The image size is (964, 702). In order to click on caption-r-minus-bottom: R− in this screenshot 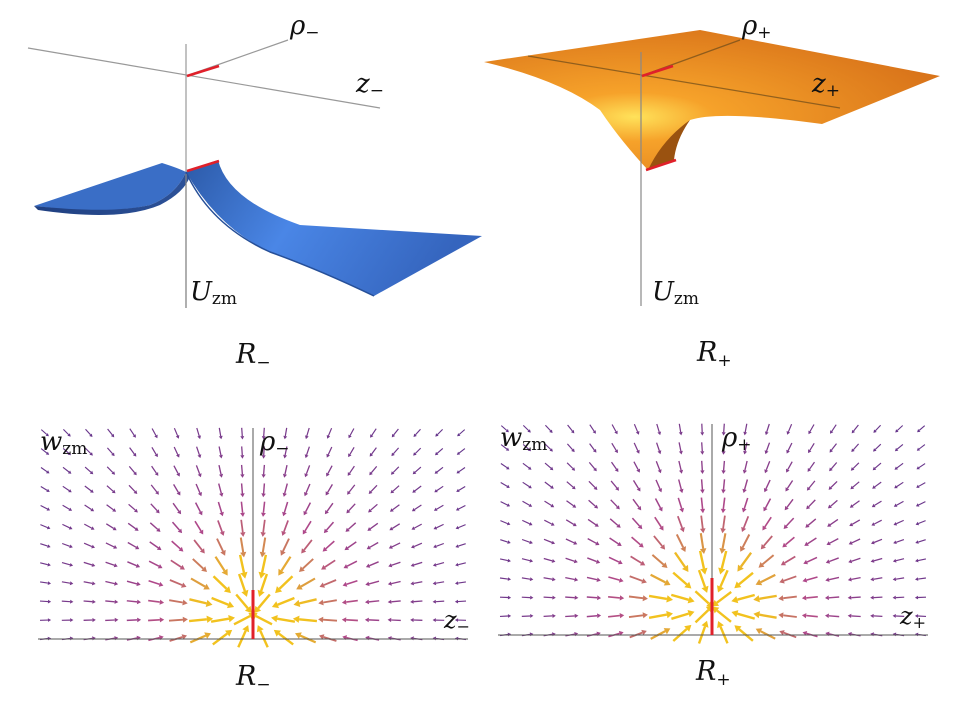, I will do `click(253, 678)`.